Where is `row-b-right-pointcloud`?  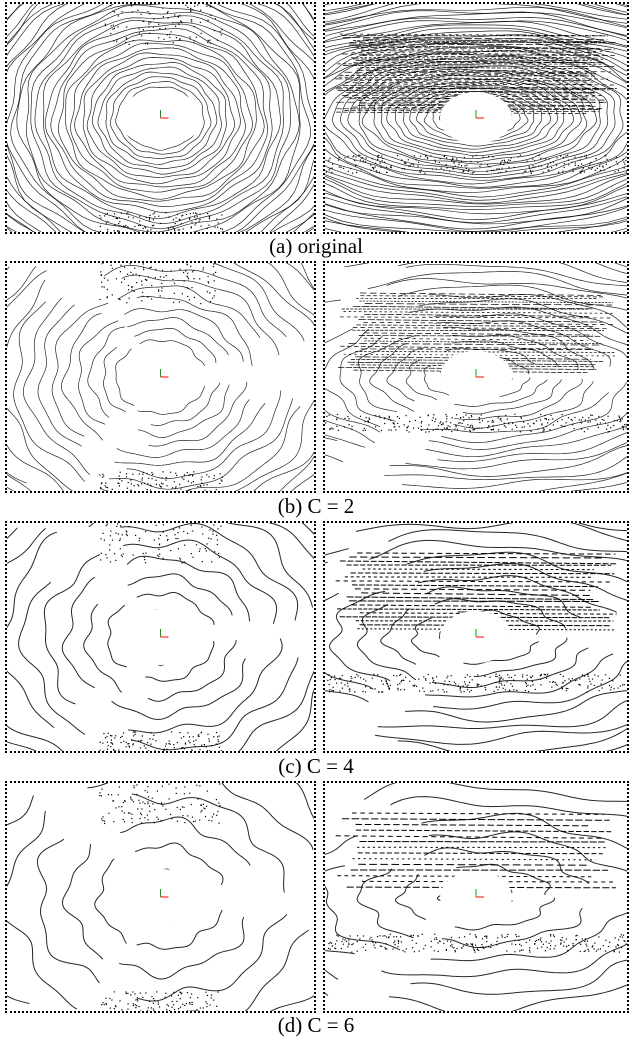 row-b-right-pointcloud is located at coordinates (476, 377).